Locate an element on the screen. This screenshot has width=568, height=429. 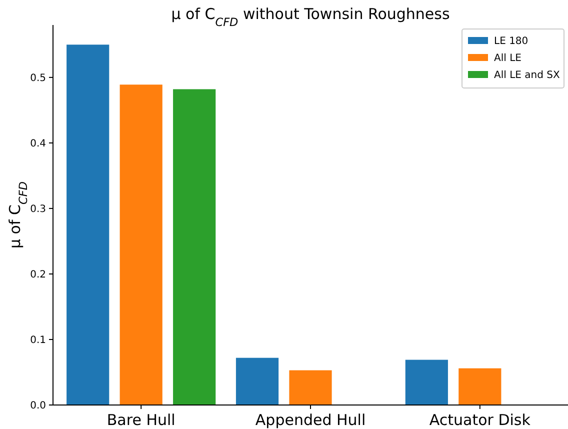
y-tick-label: 0.0 is located at coordinates (38, 406).